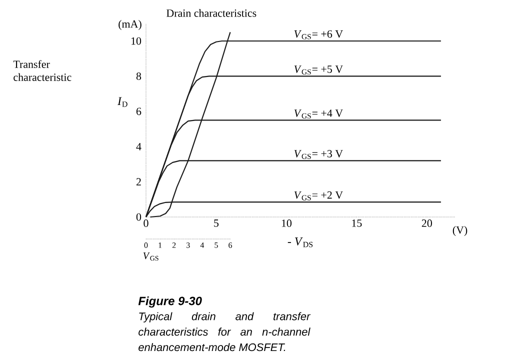  I want to click on text: Typical drain and transfer characteristics for an n-channel enhancement-mode MOSFET., so click(224, 332).